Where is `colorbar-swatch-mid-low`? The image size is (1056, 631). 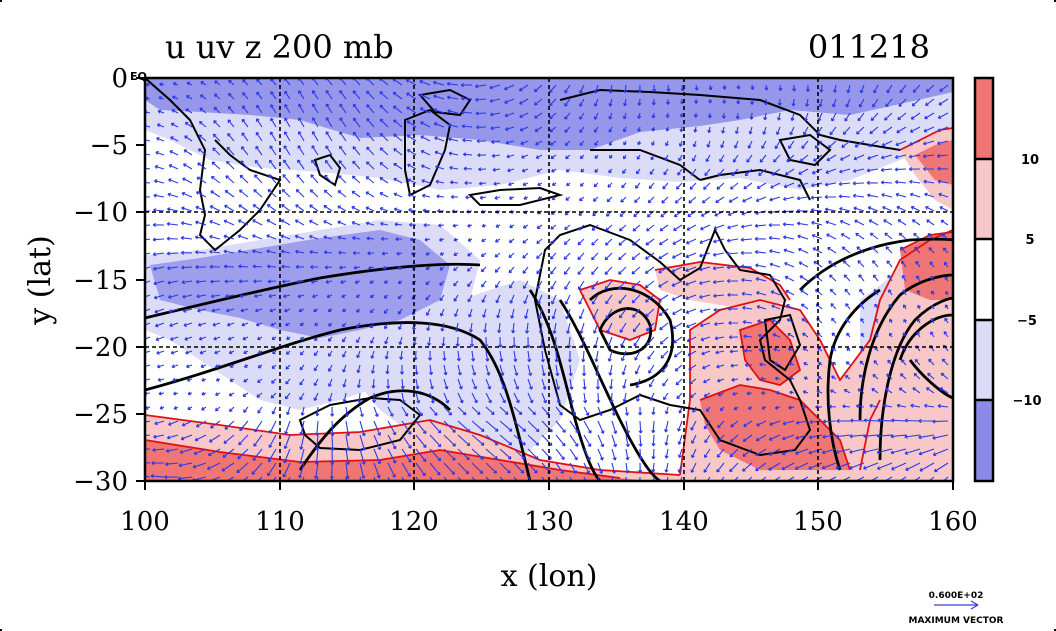
colorbar-swatch-mid-low is located at coordinates (984, 360).